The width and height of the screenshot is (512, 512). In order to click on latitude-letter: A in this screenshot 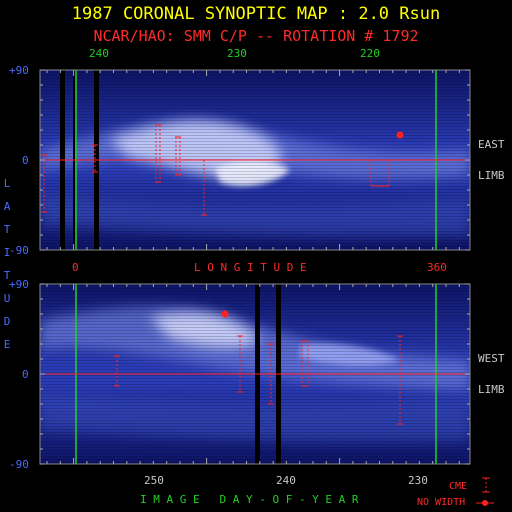, I will do `click(7, 206)`.